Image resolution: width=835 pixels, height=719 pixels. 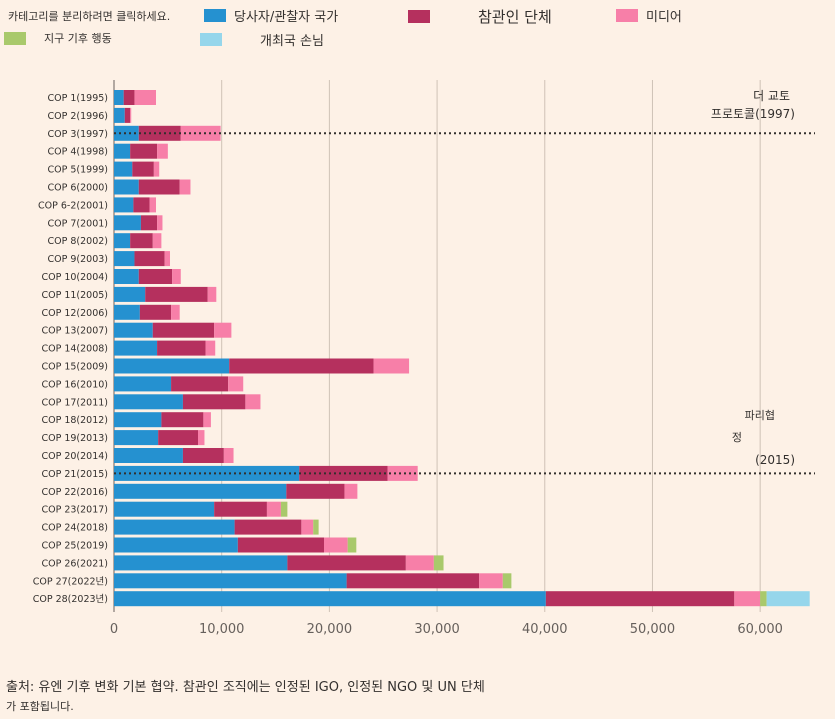 I want to click on category-label: COP 10(2004), so click(x=74, y=277).